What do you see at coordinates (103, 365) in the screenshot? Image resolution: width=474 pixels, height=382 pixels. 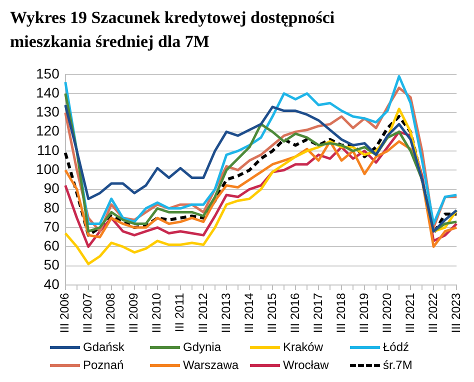 I see `legend-label: Poznań` at bounding box center [103, 365].